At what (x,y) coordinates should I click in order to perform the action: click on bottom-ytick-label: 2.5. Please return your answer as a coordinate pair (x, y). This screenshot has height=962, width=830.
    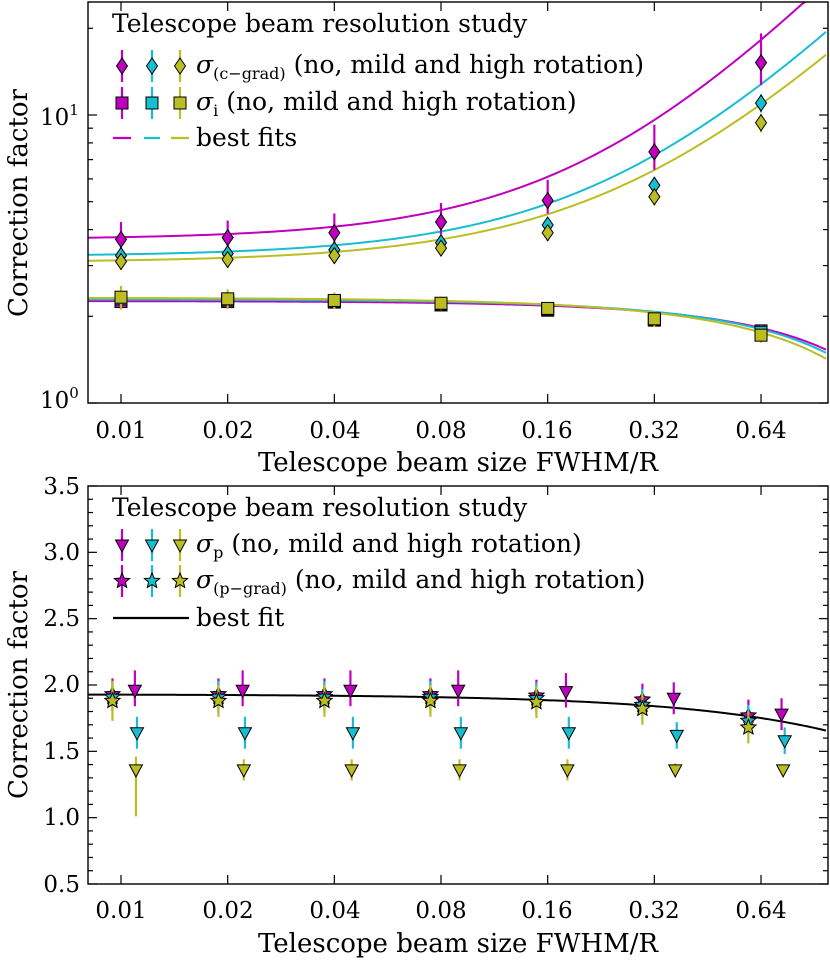
    Looking at the image, I should click on (61, 619).